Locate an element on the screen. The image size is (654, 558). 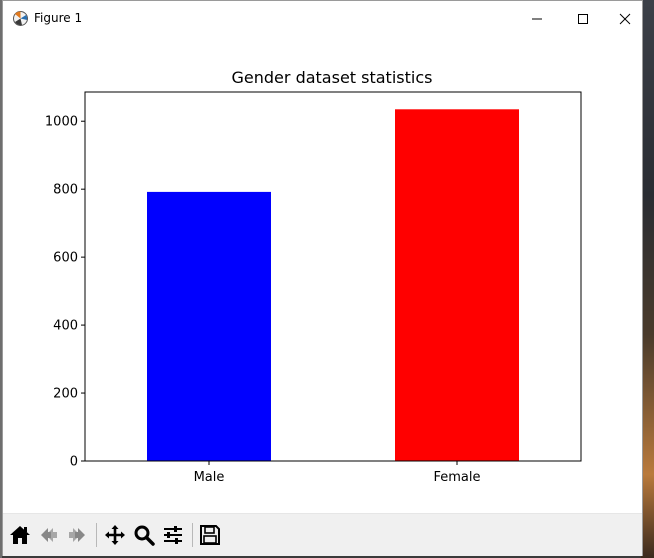
chart-title: Gender dataset statistics is located at coordinates (332, 77).